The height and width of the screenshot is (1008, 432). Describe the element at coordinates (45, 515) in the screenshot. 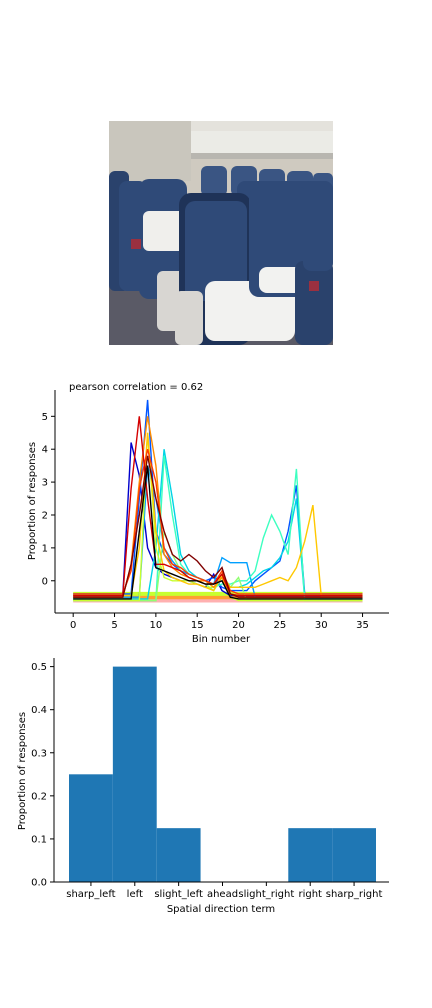

I see `y-tick-label: 2` at that location.